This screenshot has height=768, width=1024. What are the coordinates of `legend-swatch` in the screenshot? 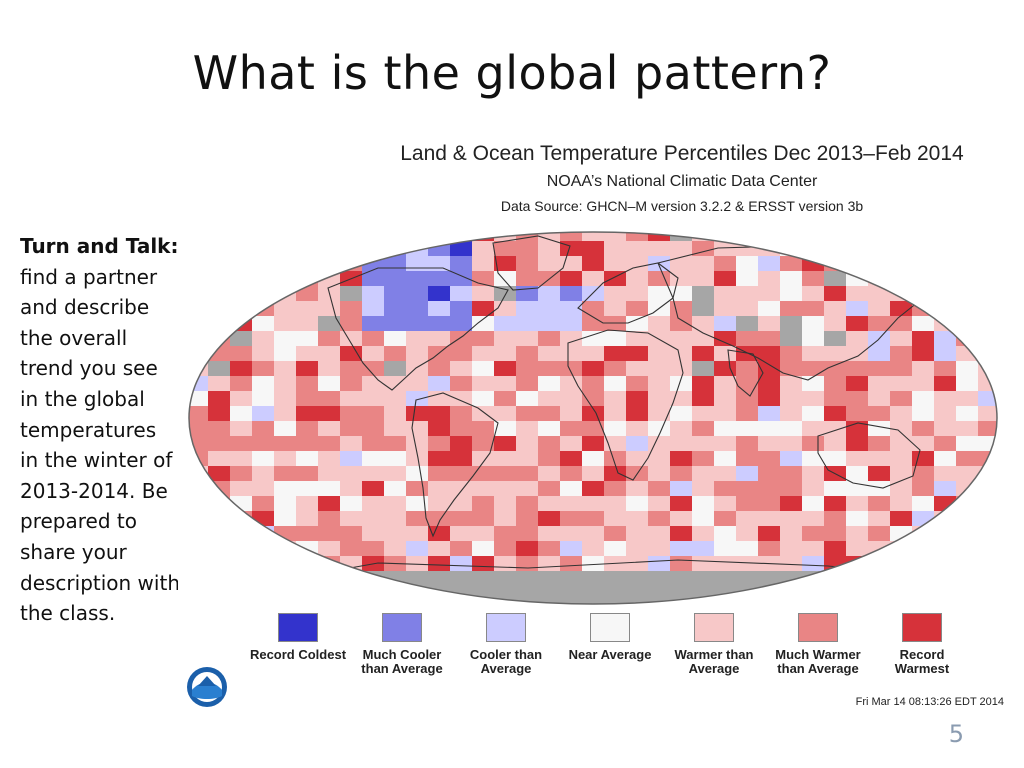 It's located at (298, 627).